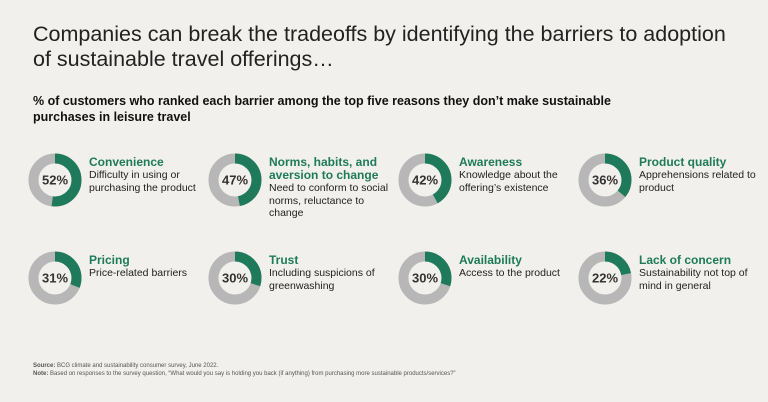 The height and width of the screenshot is (402, 768). Describe the element at coordinates (138, 273) in the screenshot. I see `barrier-description: Price-related barriers` at that location.